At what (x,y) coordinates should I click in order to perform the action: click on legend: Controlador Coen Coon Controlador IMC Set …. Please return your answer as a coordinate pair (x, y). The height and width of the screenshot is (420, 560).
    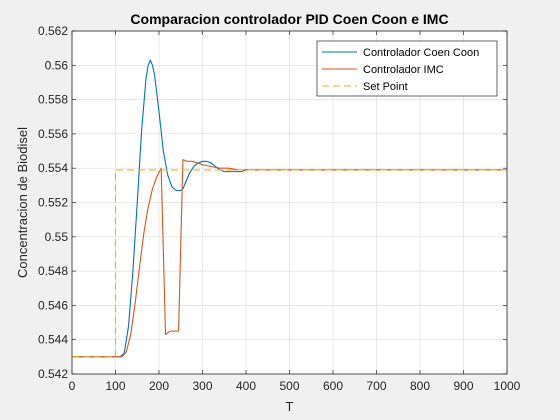
    Looking at the image, I should click on (407, 68).